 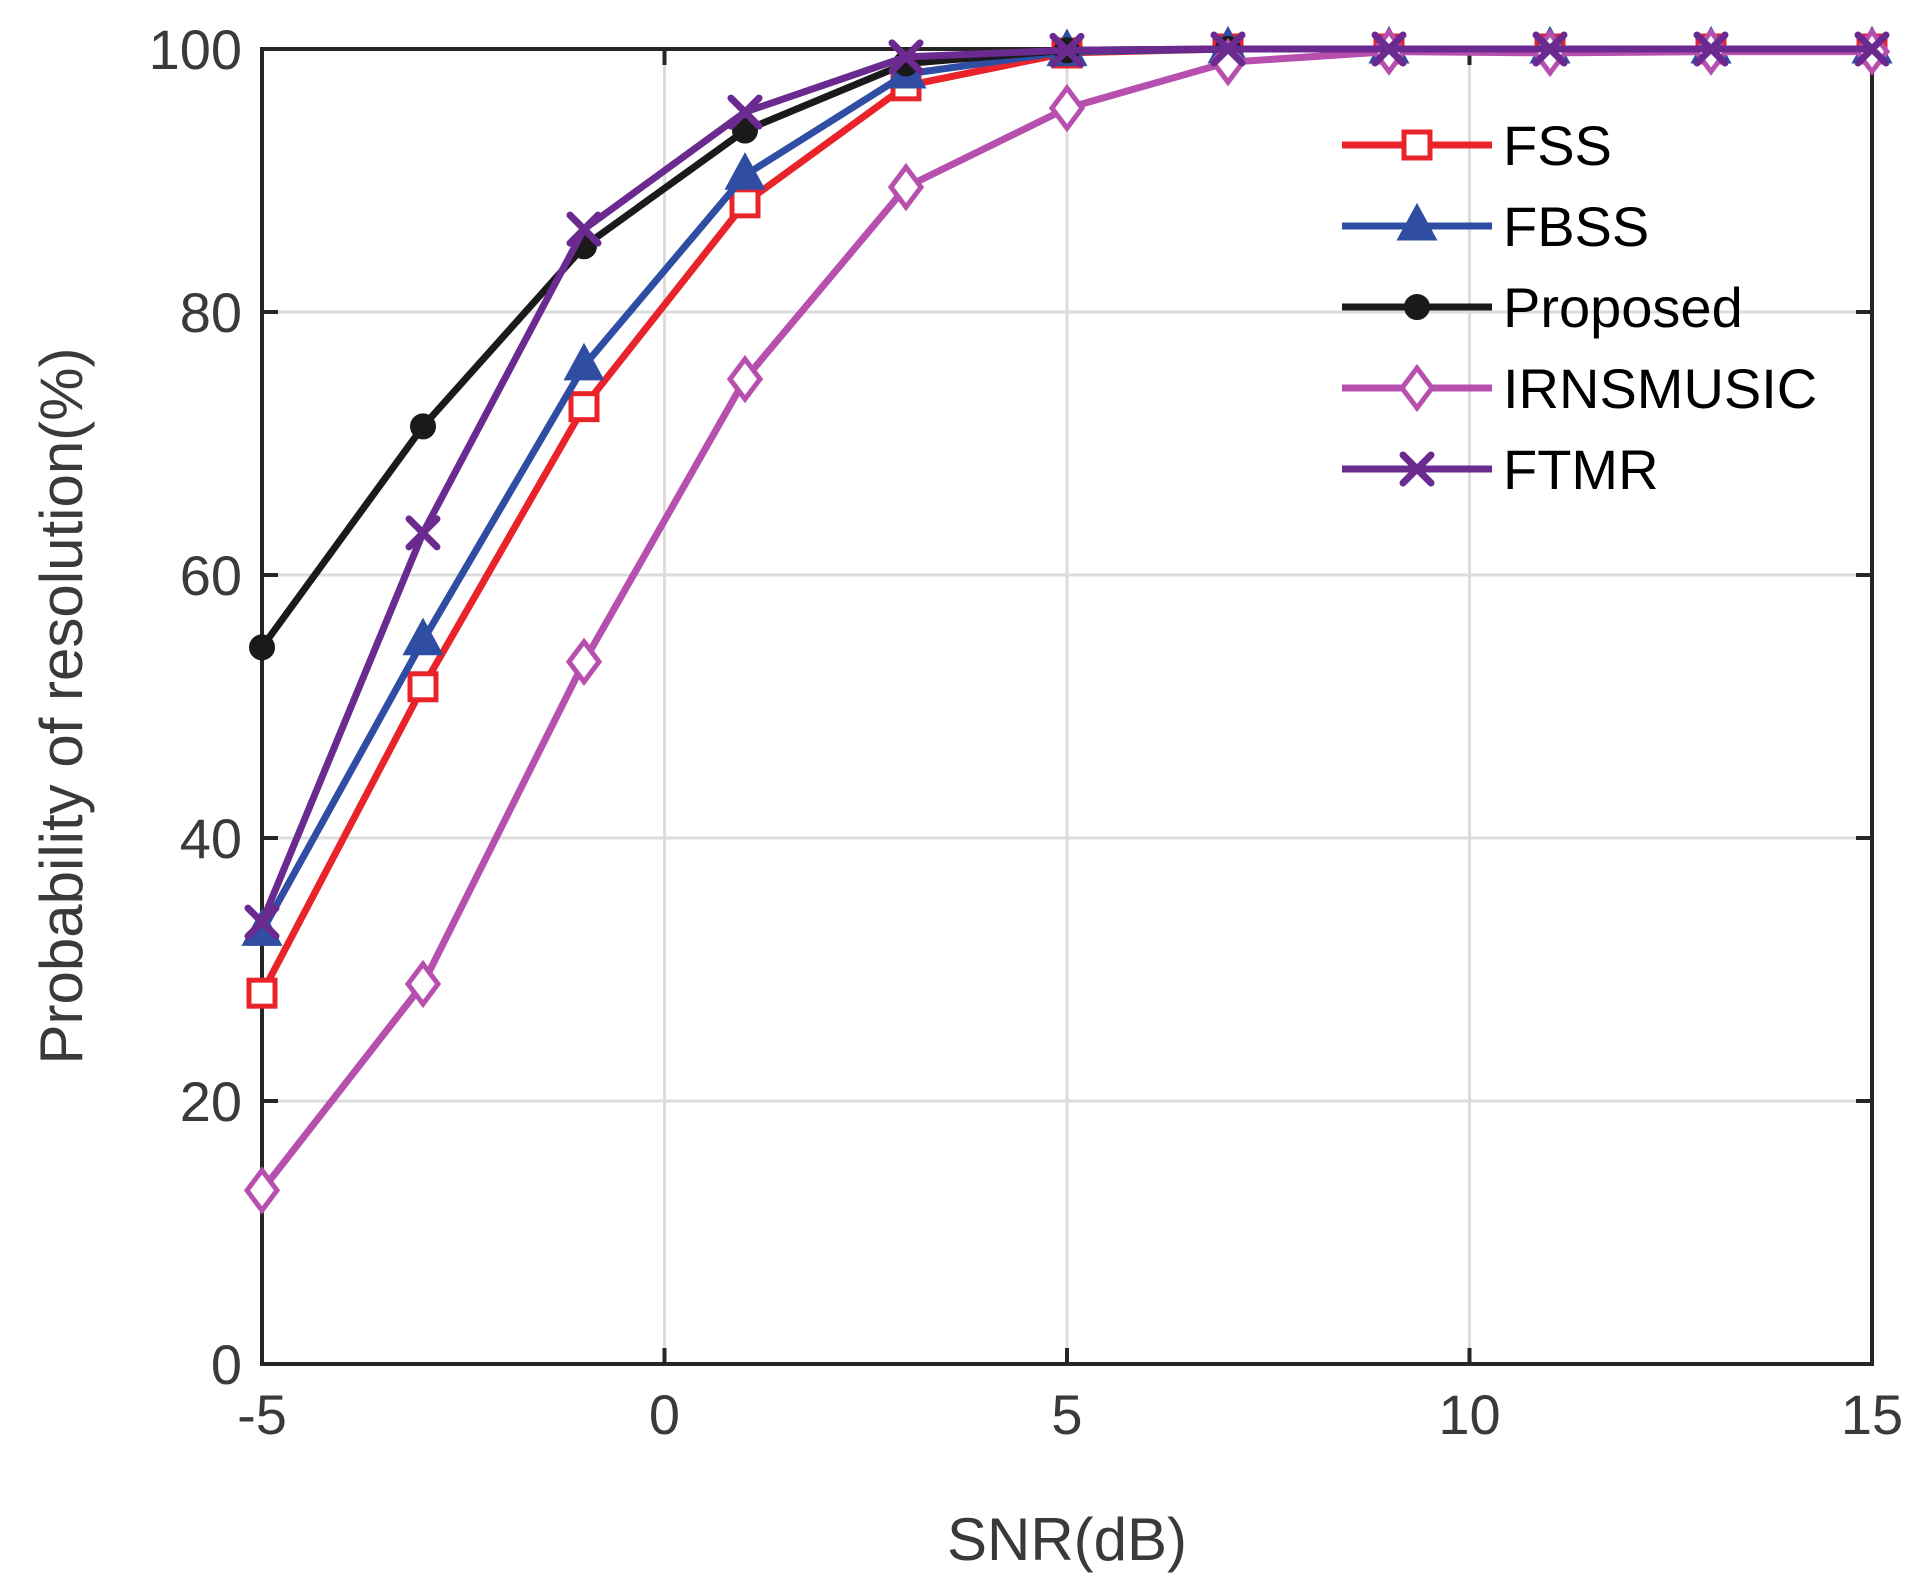 I want to click on legend-label-ftmr: FTMR, so click(x=1581, y=469).